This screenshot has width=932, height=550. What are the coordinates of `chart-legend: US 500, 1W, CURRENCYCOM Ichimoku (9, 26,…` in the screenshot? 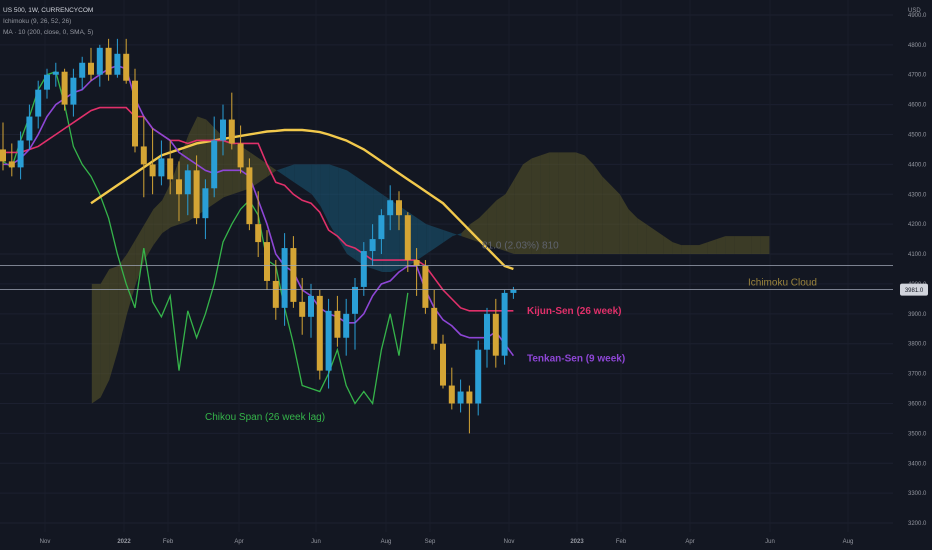 It's located at (48, 21).